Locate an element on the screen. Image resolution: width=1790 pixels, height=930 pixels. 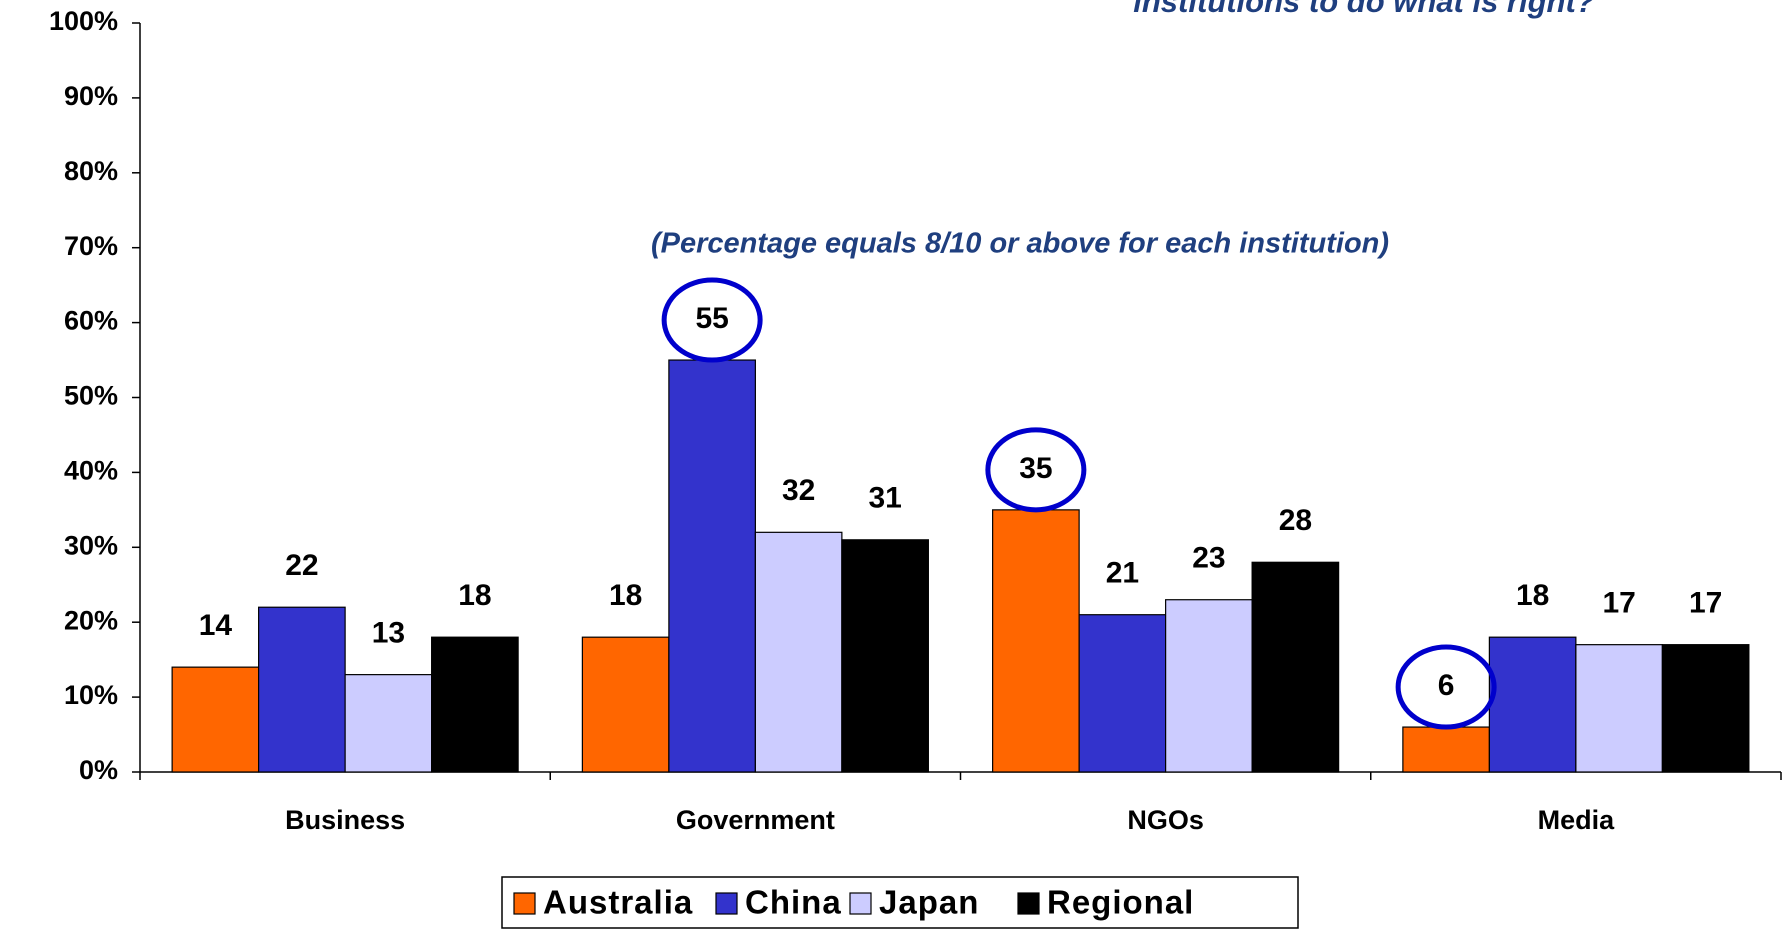
y-tick-label: 40% is located at coordinates (91, 471).